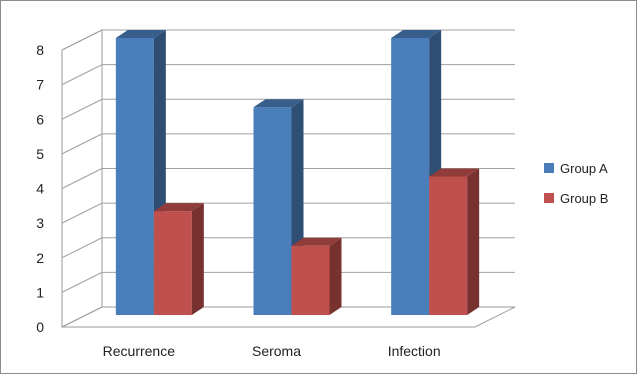  Describe the element at coordinates (40, 292) in the screenshot. I see `y-tick-label: 1` at that location.